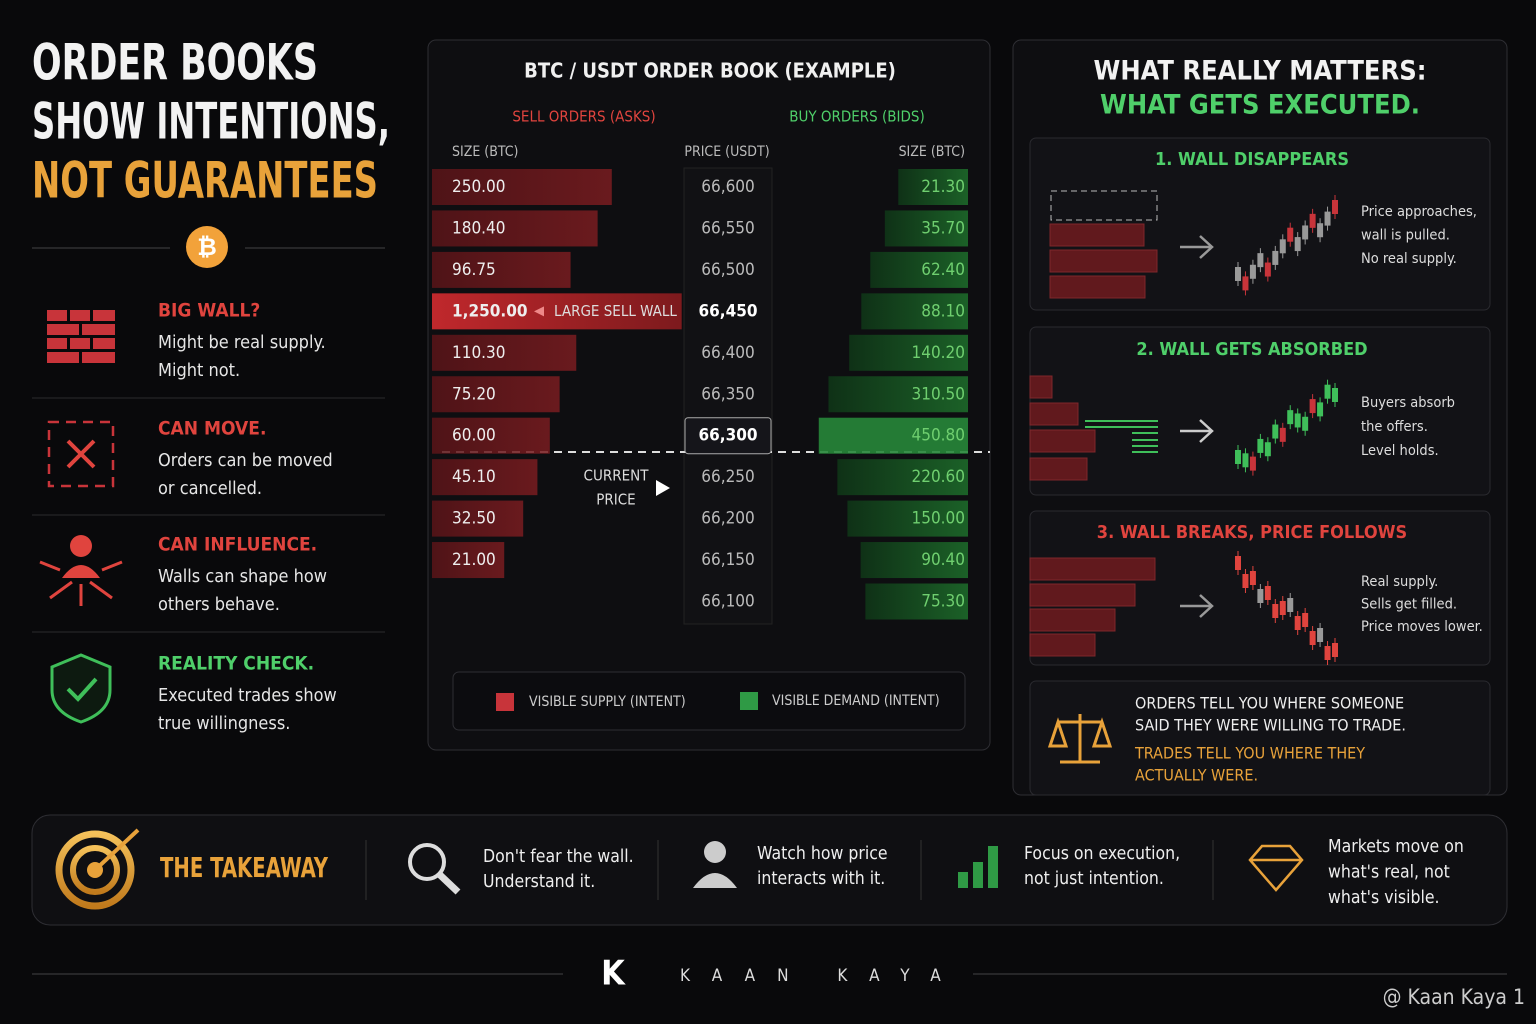 The width and height of the screenshot is (1536, 1024). I want to click on current-price-box, so click(728, 436).